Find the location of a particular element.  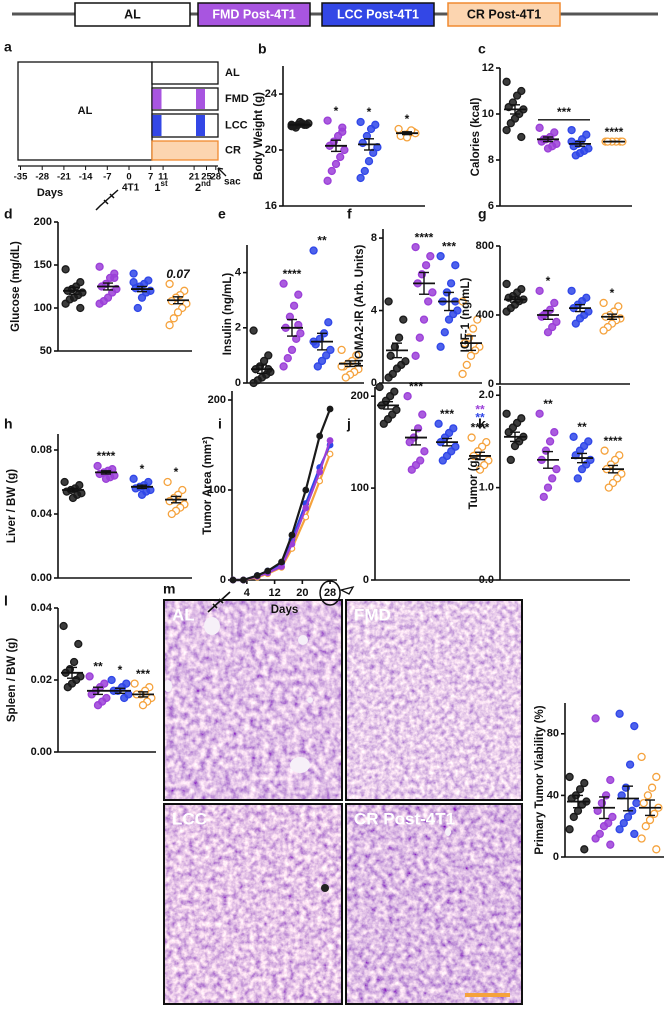

panel-letter: d is located at coordinates (8, 214).